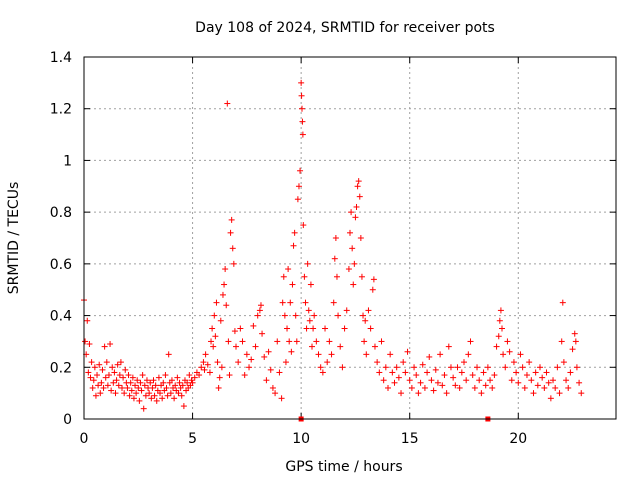  What do you see at coordinates (84, 439) in the screenshot?
I see `x-tick-label: 0` at bounding box center [84, 439].